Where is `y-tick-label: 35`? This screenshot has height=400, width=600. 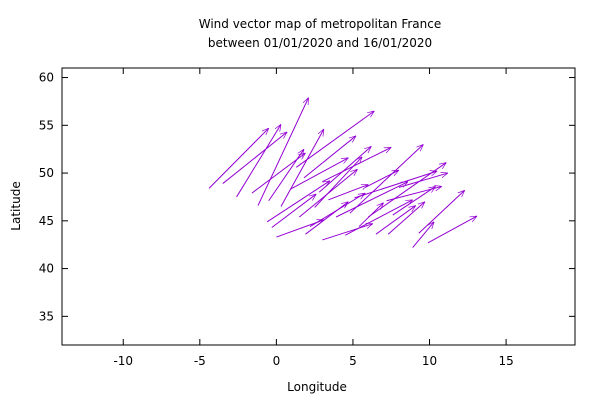
y-tick-label: 35 is located at coordinates (46, 316).